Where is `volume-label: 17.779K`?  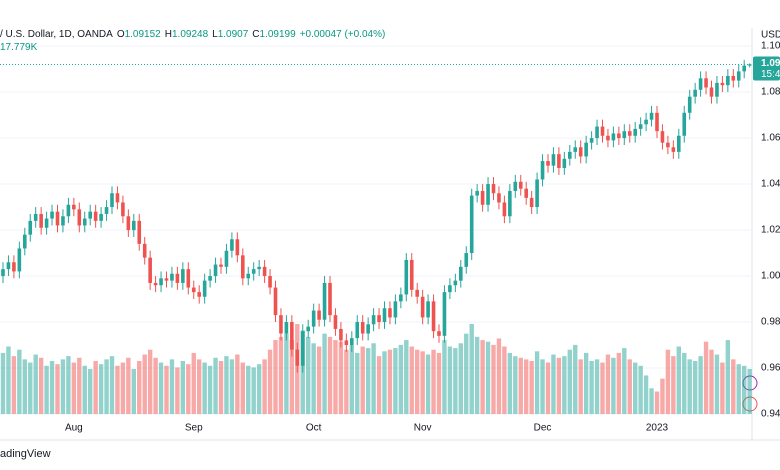
volume-label: 17.779K is located at coordinates (19, 47).